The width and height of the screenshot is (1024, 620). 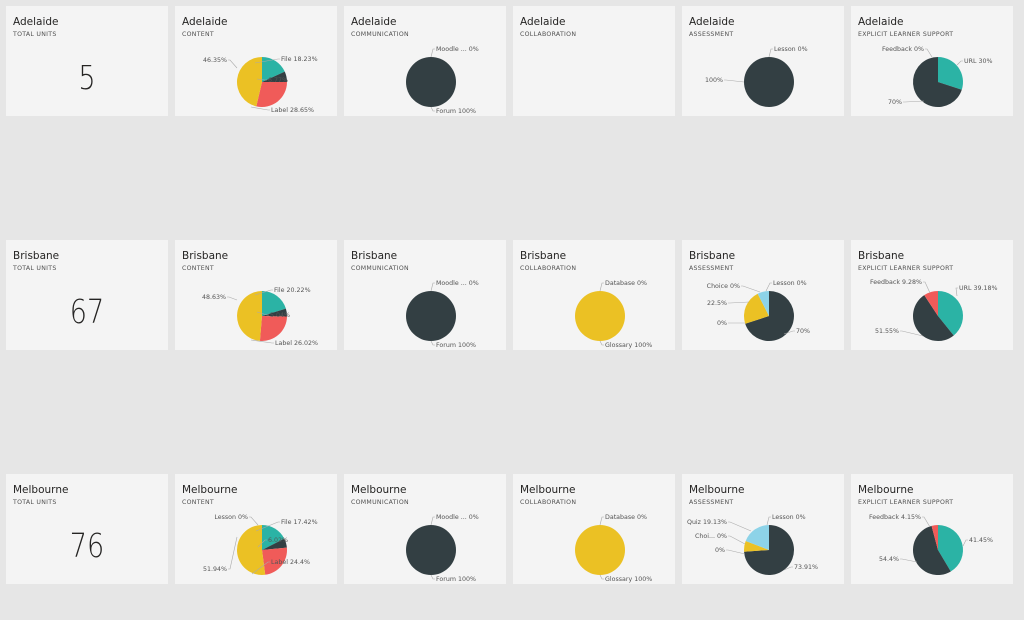 I want to click on total-units-value: 5, so click(x=87, y=77).